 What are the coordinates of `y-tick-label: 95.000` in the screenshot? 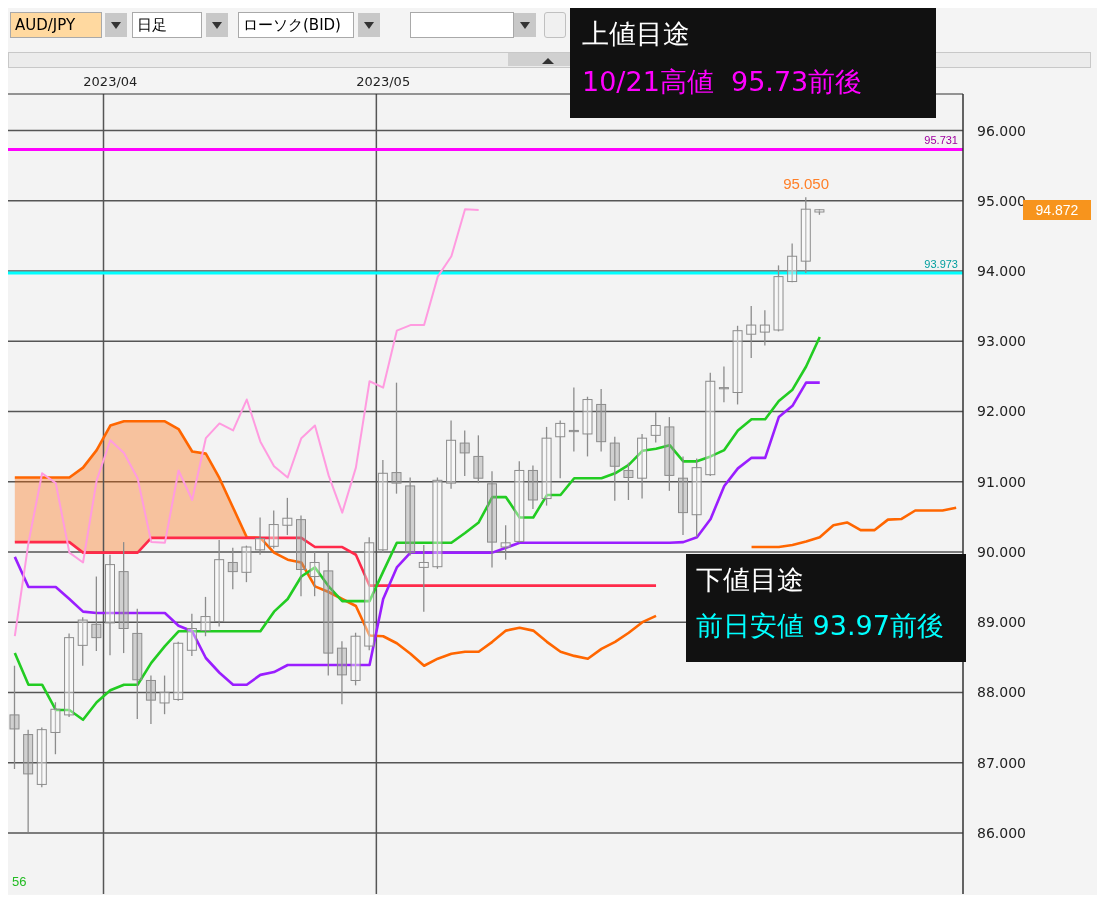 It's located at (1001, 200).